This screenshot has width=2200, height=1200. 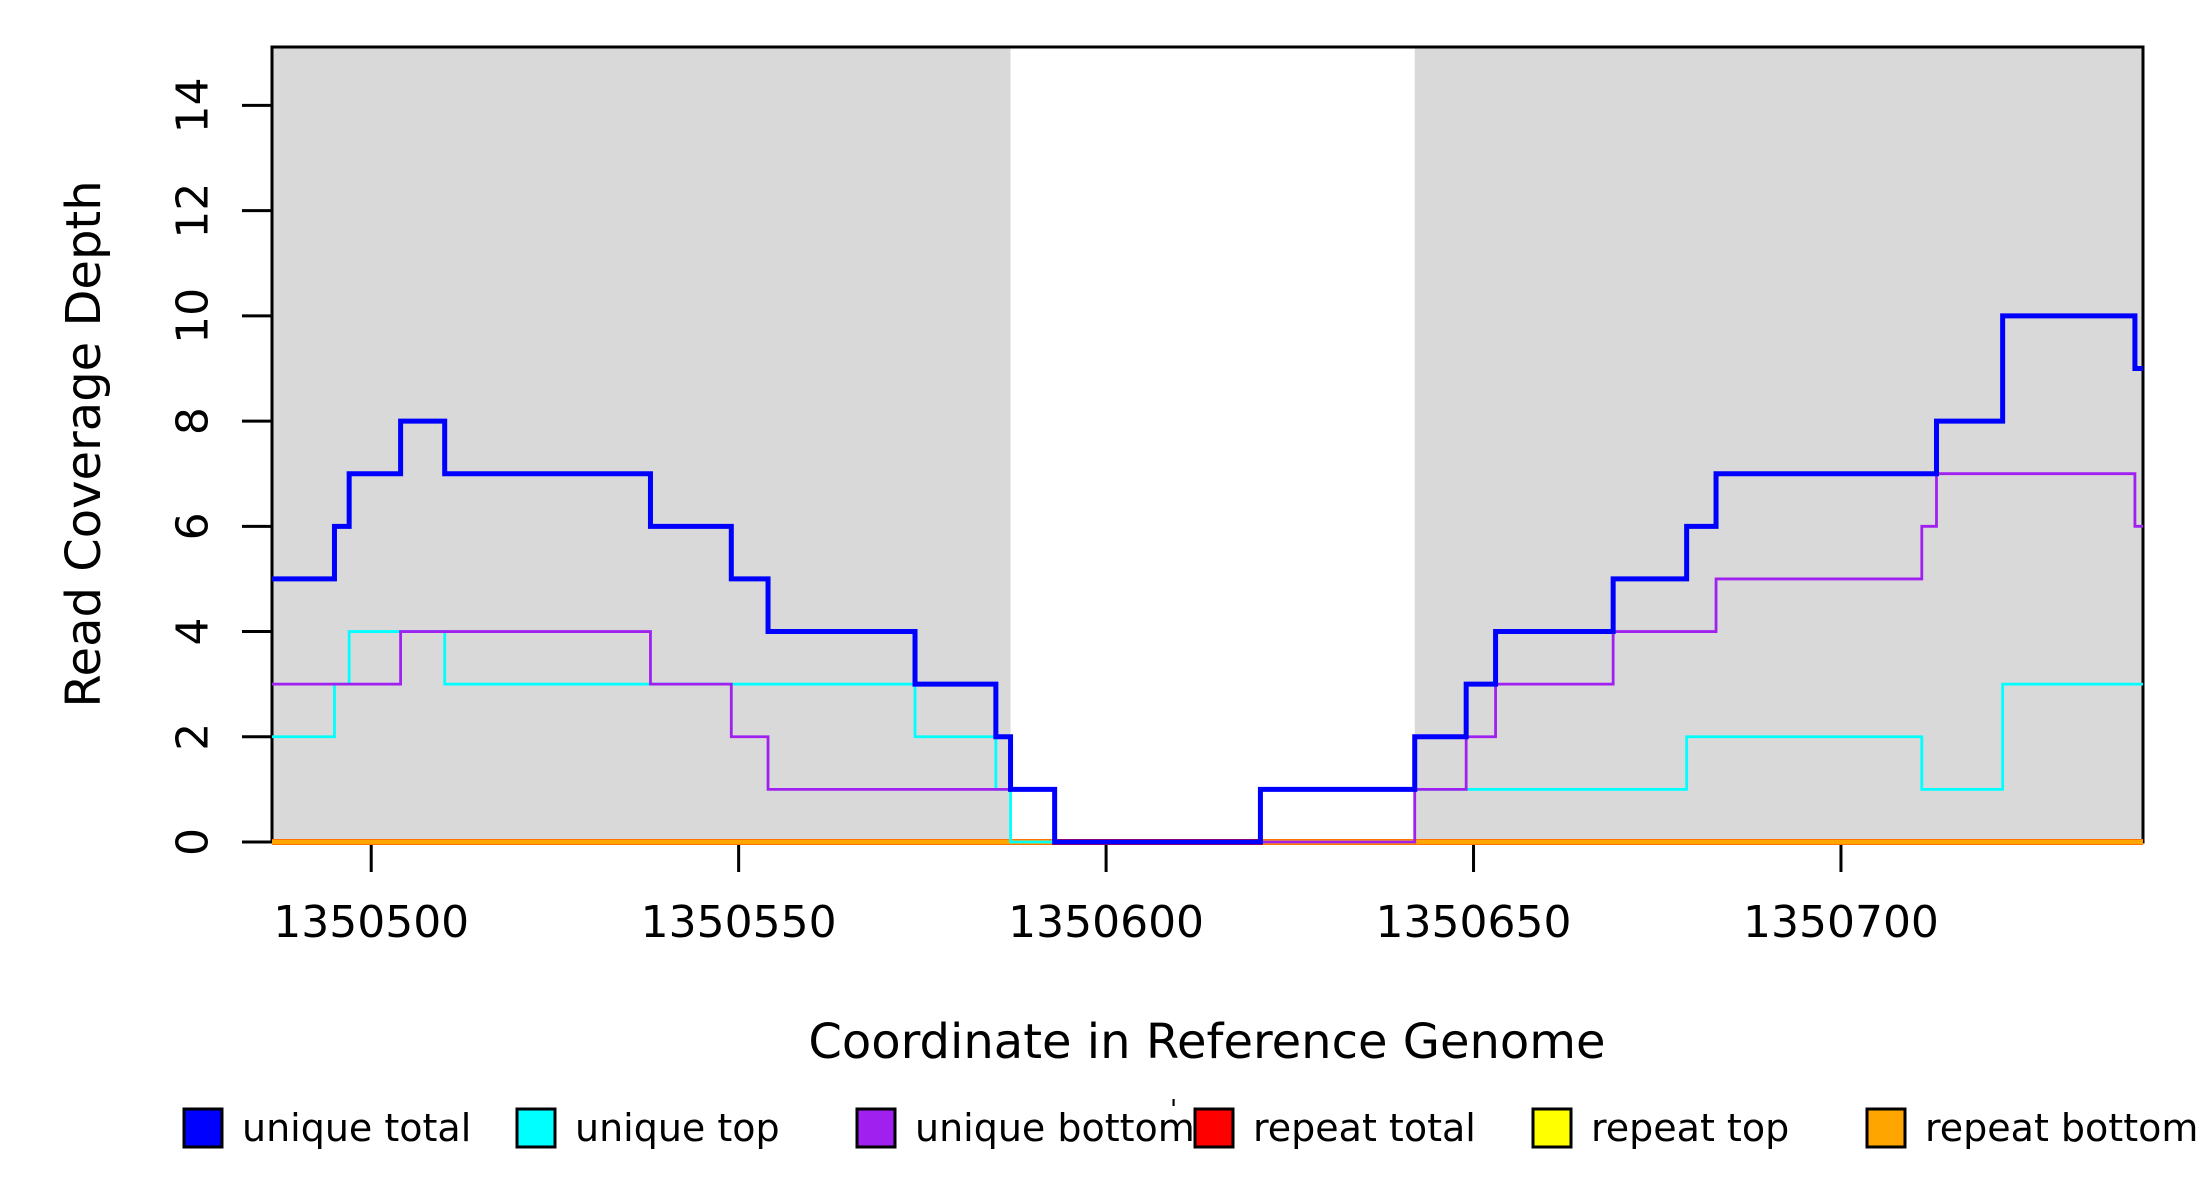 What do you see at coordinates (1206, 1042) in the screenshot?
I see `x-axis-title: Coordinate in Reference Genome` at bounding box center [1206, 1042].